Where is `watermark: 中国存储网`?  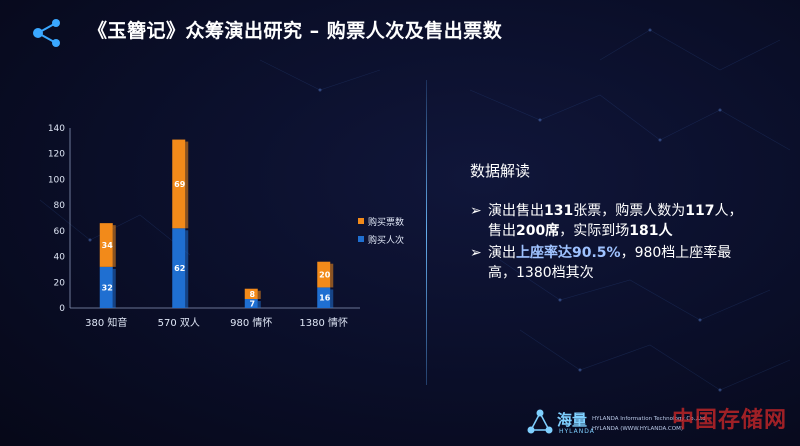
watermark: 中国存储网 is located at coordinates (730, 420).